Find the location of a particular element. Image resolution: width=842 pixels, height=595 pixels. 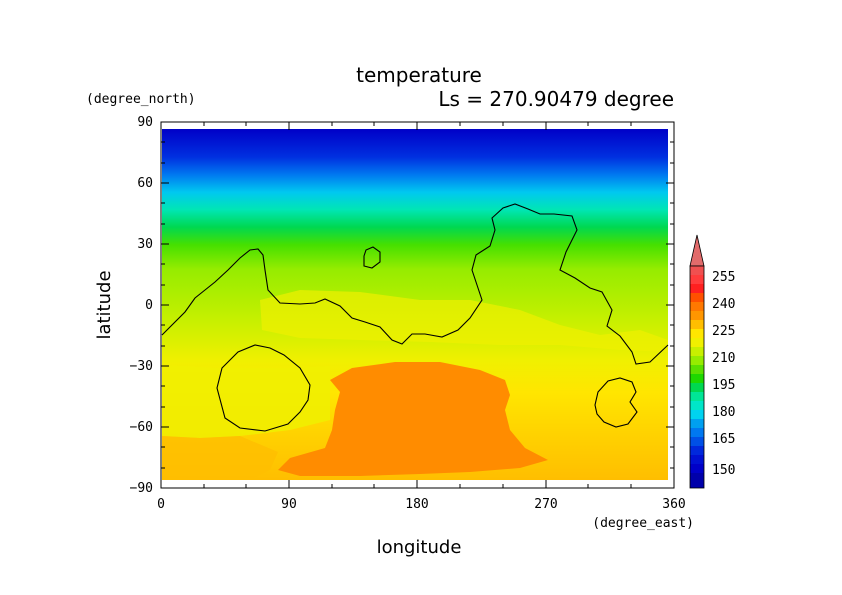

x-tick-label: 360 is located at coordinates (673, 504).